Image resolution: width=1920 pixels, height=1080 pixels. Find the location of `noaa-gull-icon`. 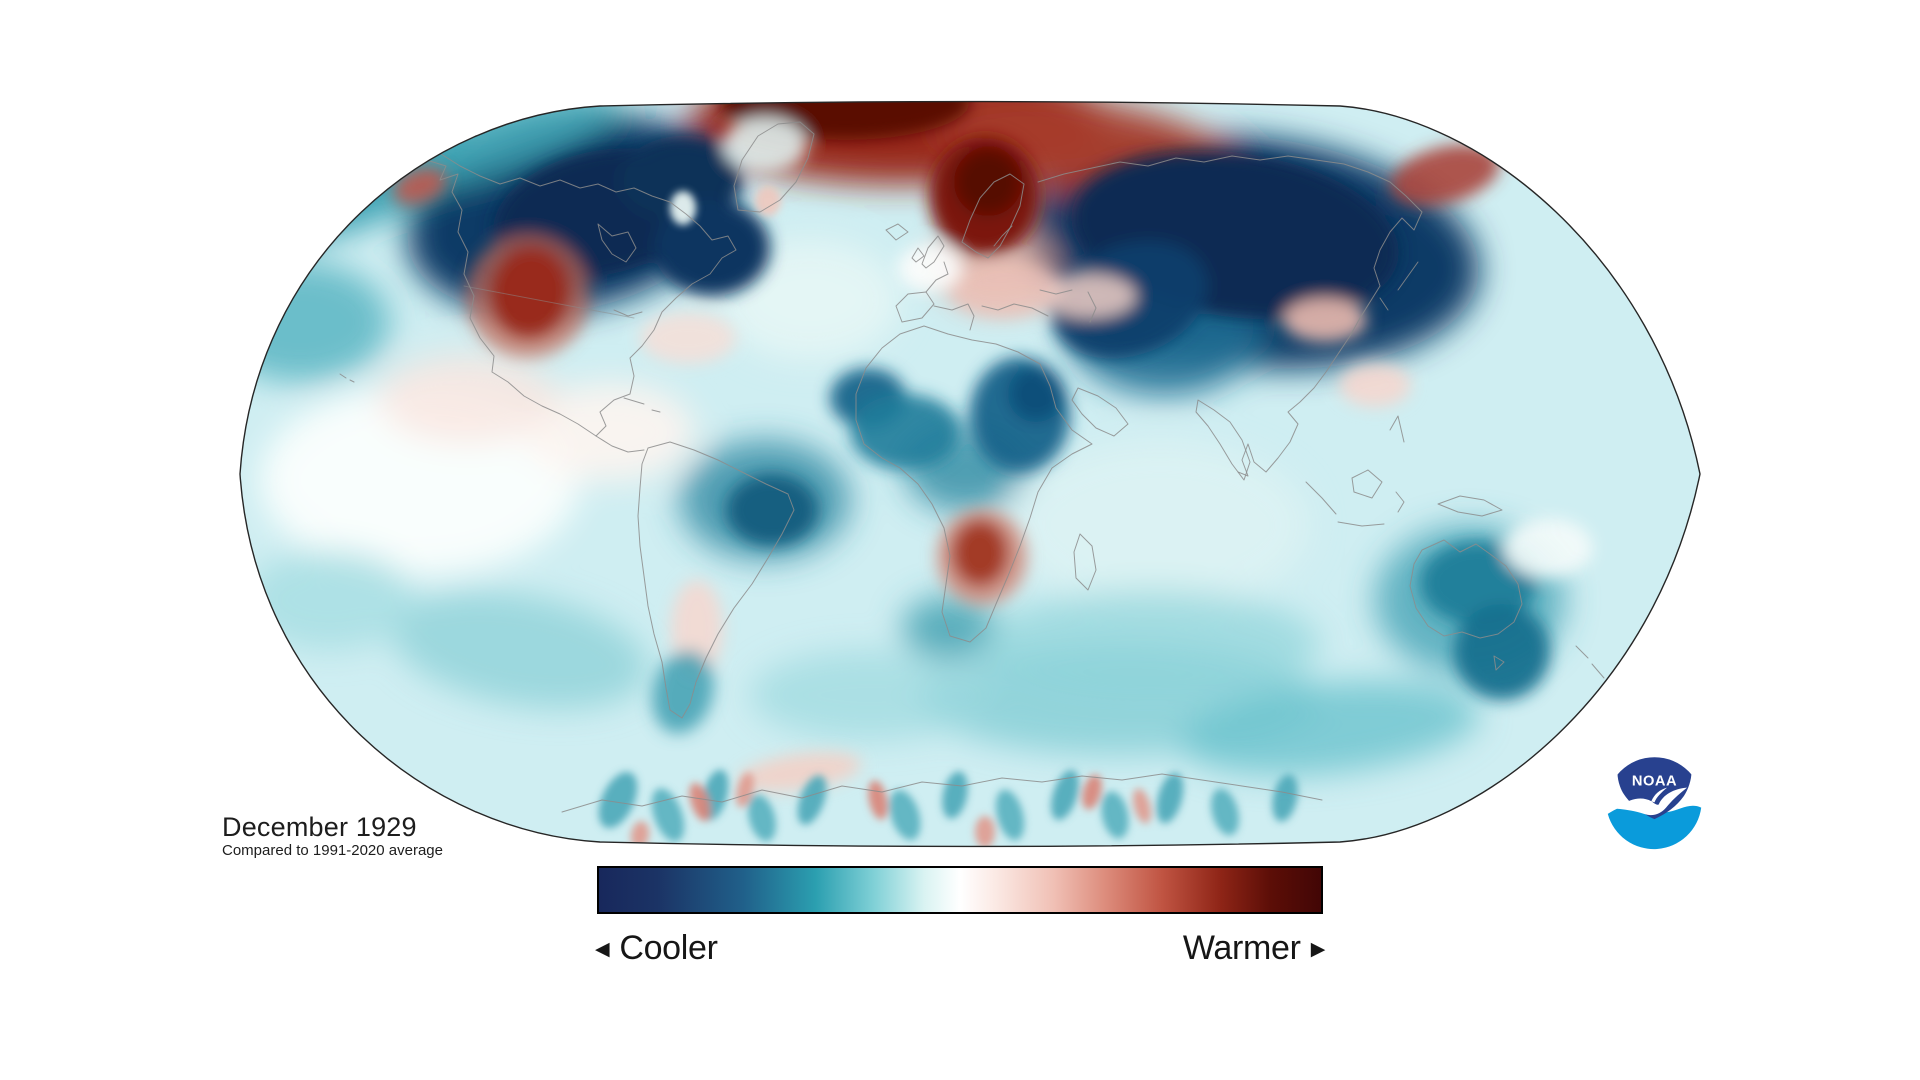

noaa-gull-icon is located at coordinates (1652, 801).